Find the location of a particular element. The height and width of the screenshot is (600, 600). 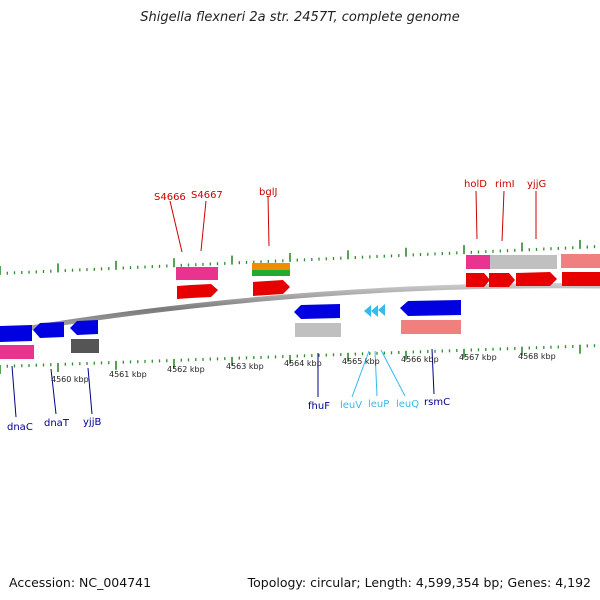

cds-arrow-dnac is located at coordinates (16, 333).